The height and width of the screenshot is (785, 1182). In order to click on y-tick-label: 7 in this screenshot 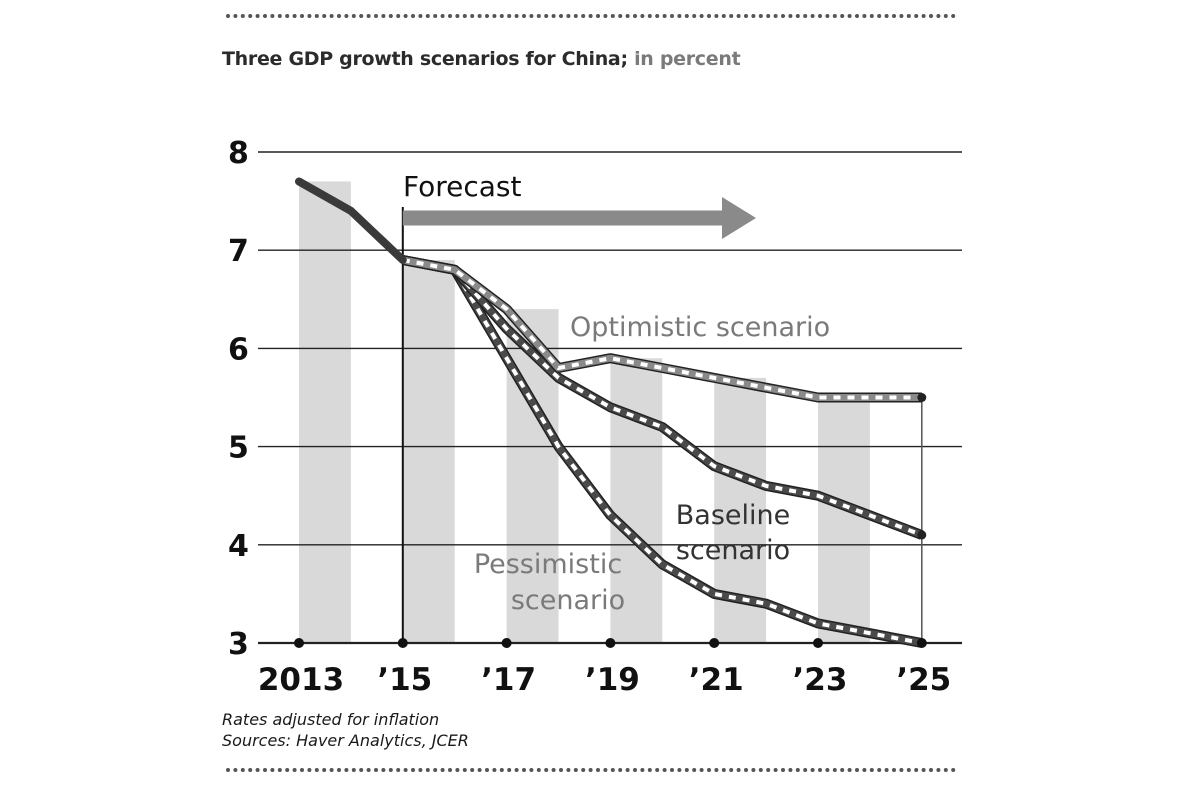, I will do `click(238, 251)`.